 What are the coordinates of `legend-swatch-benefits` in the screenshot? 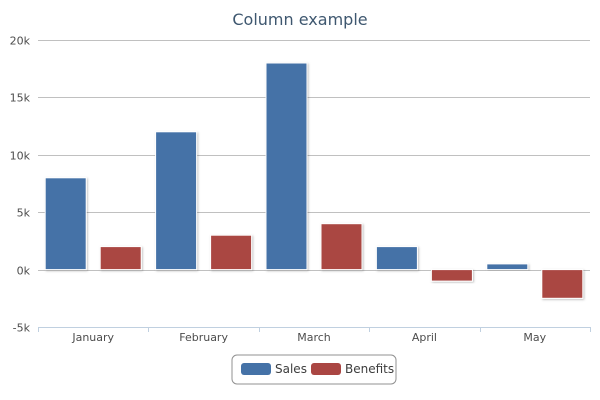 It's located at (326, 369).